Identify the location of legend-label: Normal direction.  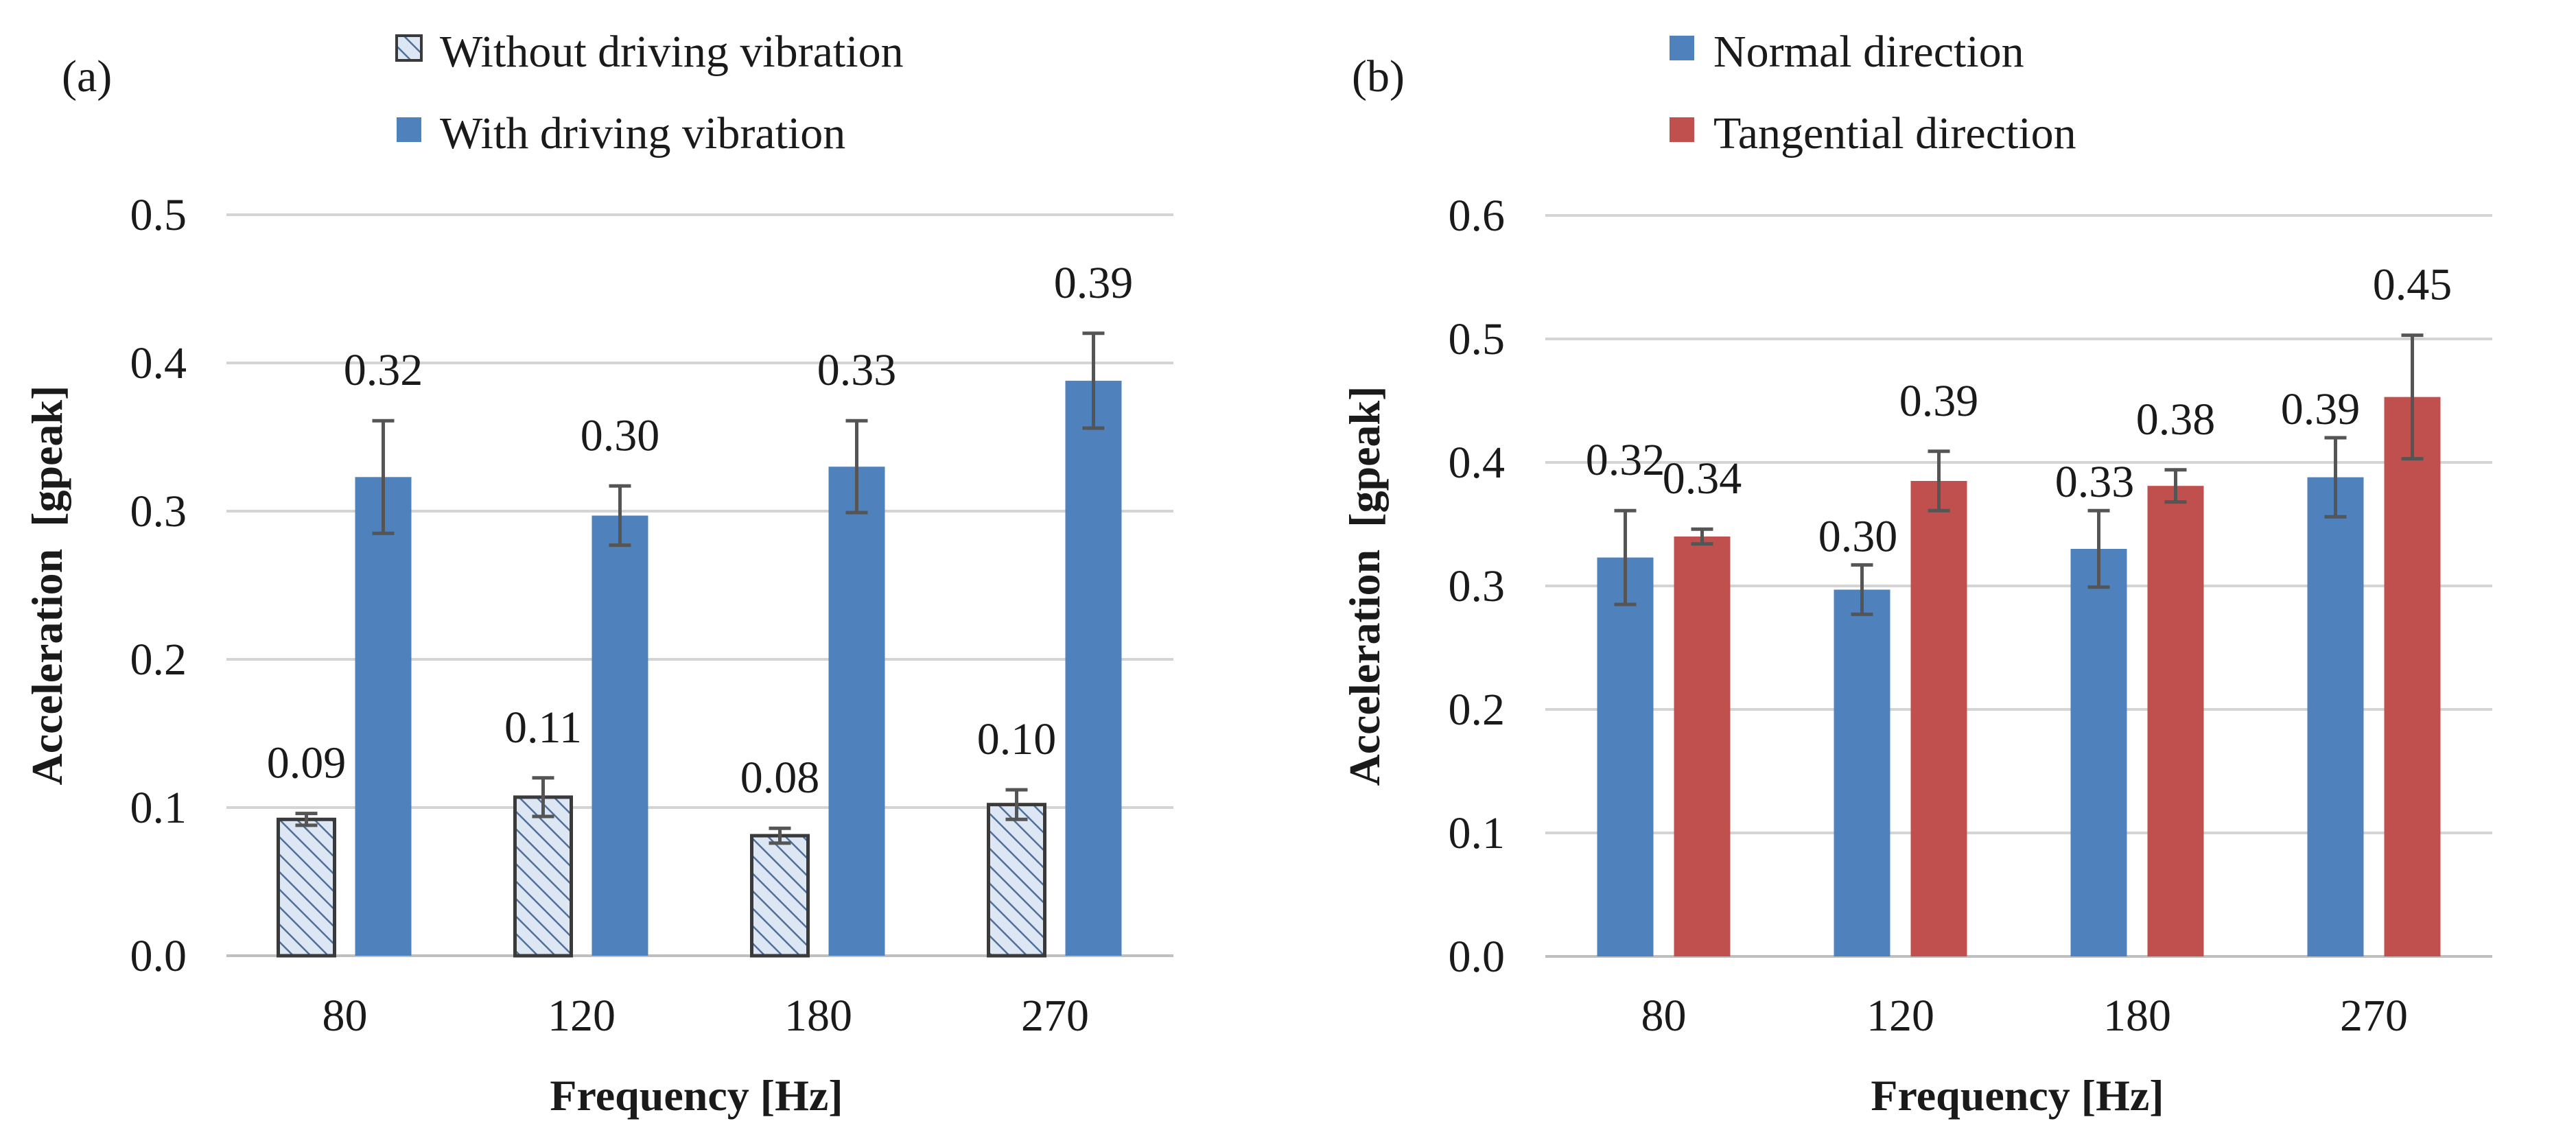
(1868, 52).